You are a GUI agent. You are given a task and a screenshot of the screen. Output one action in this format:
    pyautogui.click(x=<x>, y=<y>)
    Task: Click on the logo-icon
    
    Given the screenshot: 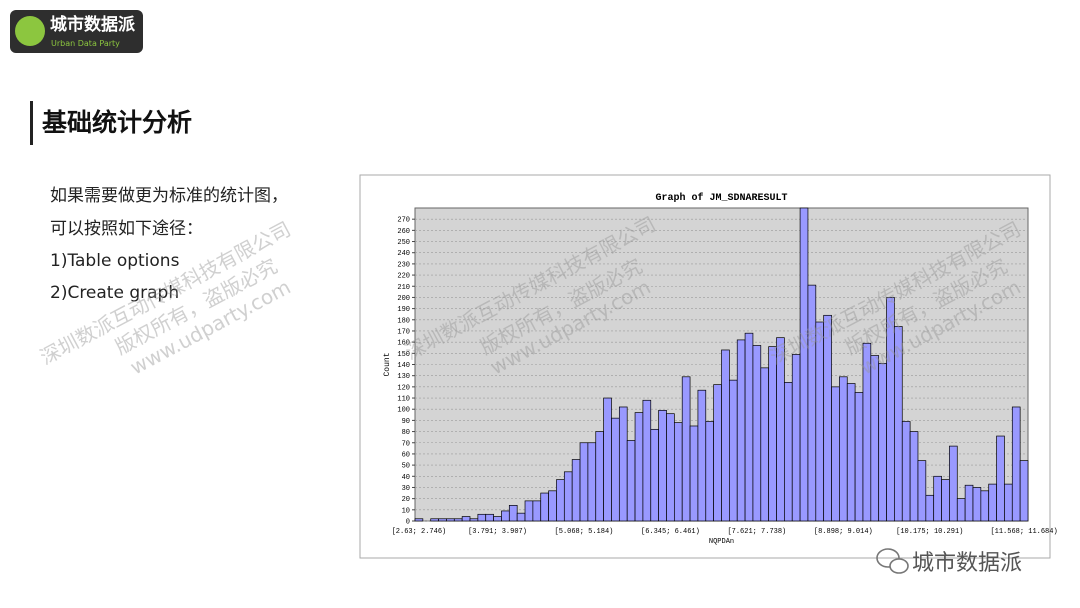 What is the action you would take?
    pyautogui.click(x=30, y=31)
    